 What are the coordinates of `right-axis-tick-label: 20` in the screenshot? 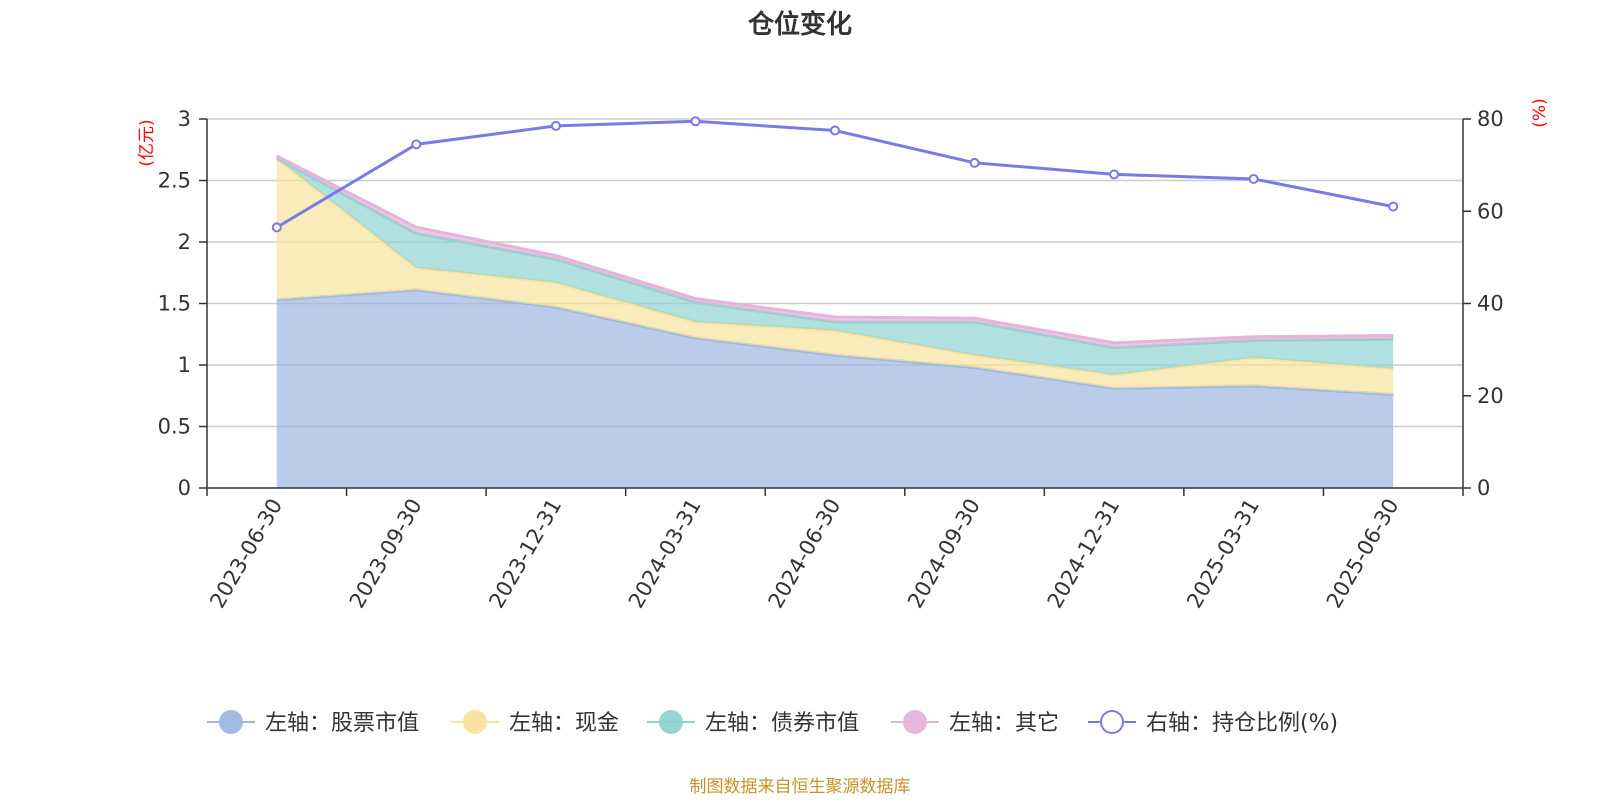 It's located at (1490, 396).